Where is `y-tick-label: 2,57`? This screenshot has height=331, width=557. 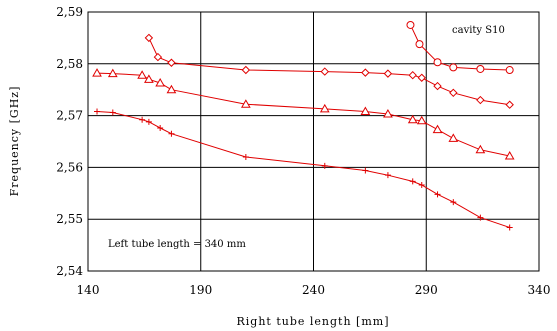 y-tick-label: 2,57 is located at coordinates (69, 116).